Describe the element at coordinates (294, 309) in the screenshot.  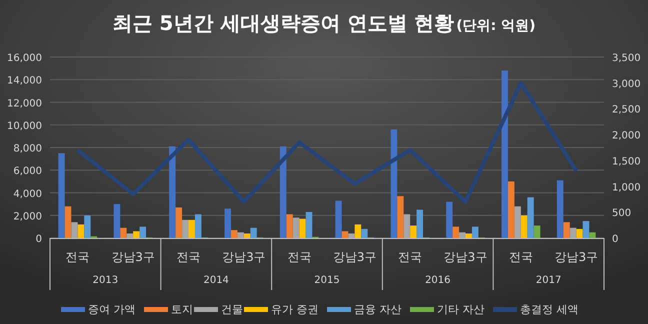
I see `legend-label: 유가 증권` at that location.